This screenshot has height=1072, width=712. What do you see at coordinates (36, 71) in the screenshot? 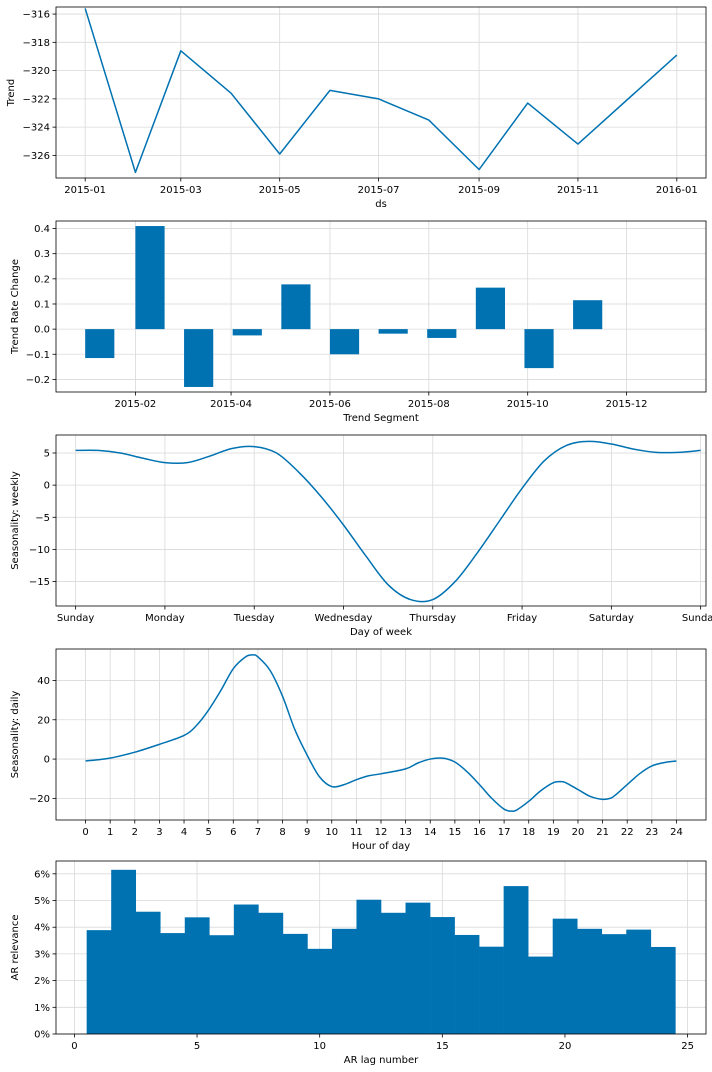
I see `y-tick-label: −320` at bounding box center [36, 71].